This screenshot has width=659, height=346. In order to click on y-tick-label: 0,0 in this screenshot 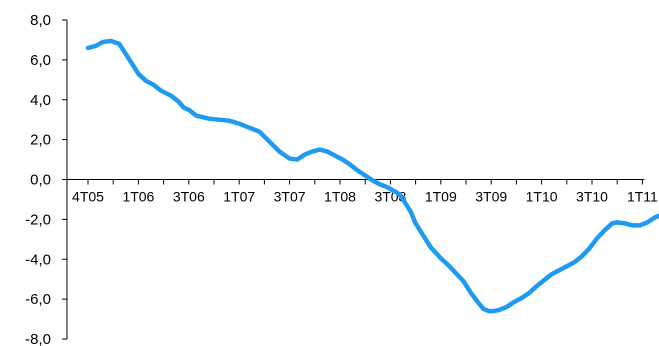, I will do `click(40, 180)`.